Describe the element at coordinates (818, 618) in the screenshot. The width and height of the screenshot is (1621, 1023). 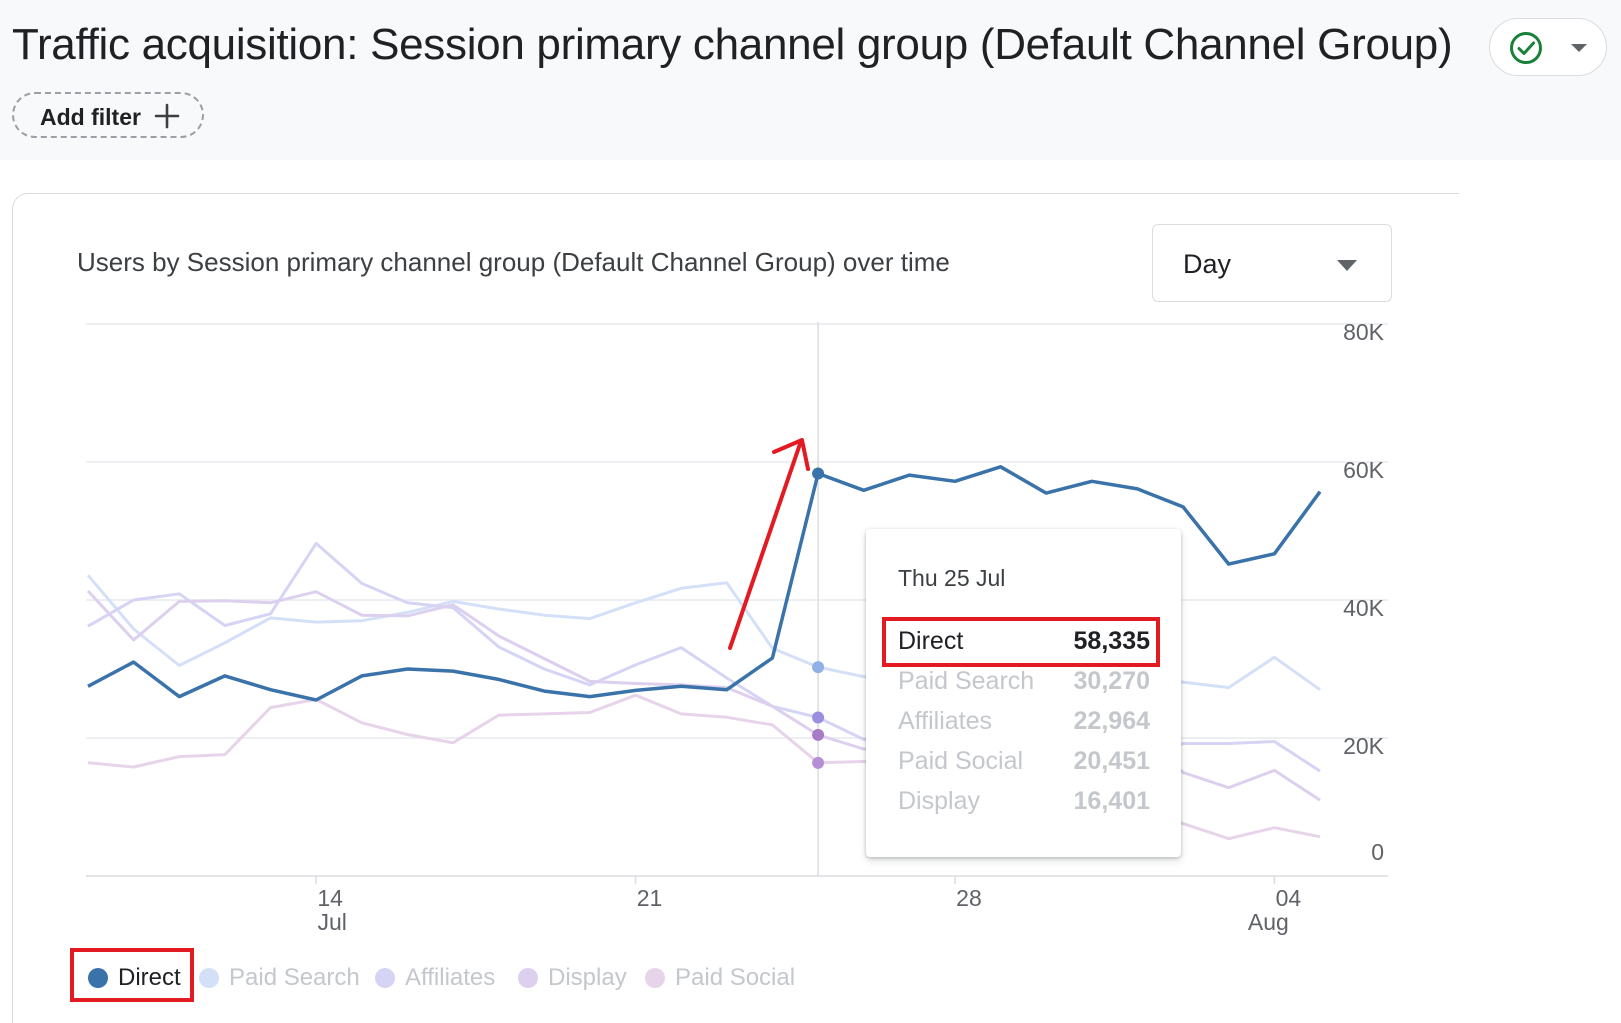
I see `hover-points` at that location.